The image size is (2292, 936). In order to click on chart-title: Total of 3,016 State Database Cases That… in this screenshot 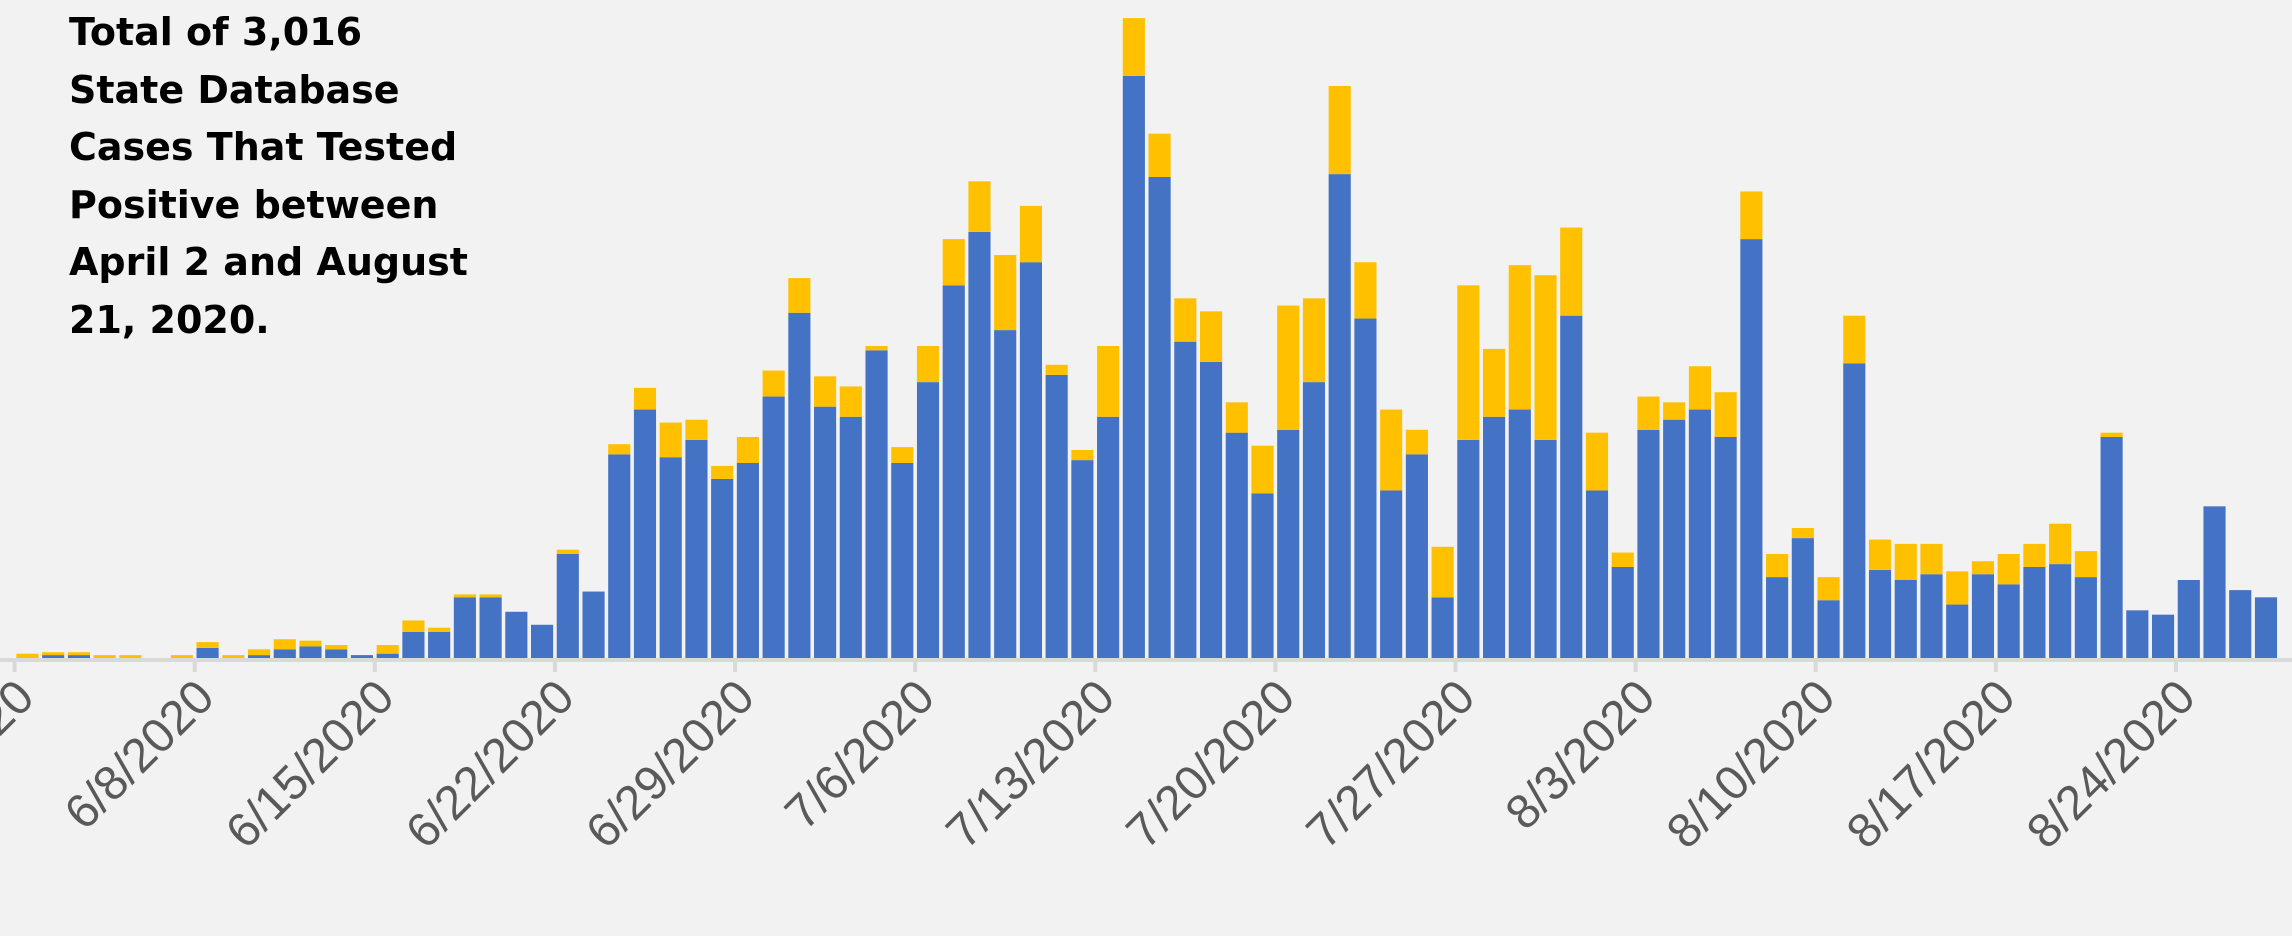, I will do `click(268, 176)`.